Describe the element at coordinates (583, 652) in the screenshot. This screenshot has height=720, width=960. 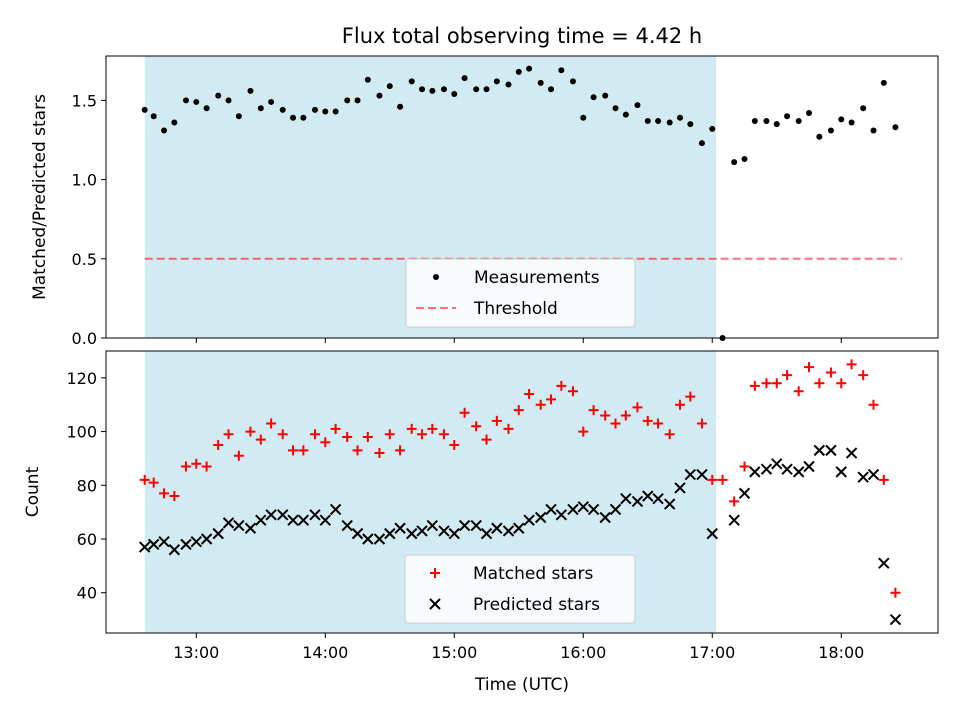
I see `x-tick-label: 16:00` at that location.